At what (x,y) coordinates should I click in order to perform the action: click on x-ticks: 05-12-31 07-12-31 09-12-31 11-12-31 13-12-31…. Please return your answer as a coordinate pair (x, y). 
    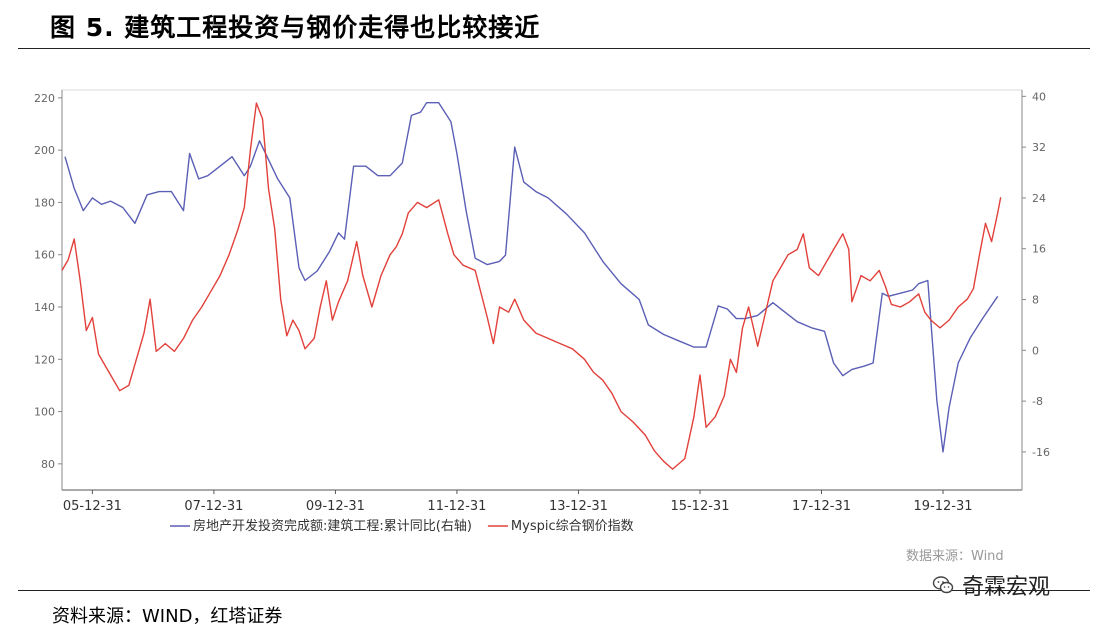
    Looking at the image, I should click on (518, 502).